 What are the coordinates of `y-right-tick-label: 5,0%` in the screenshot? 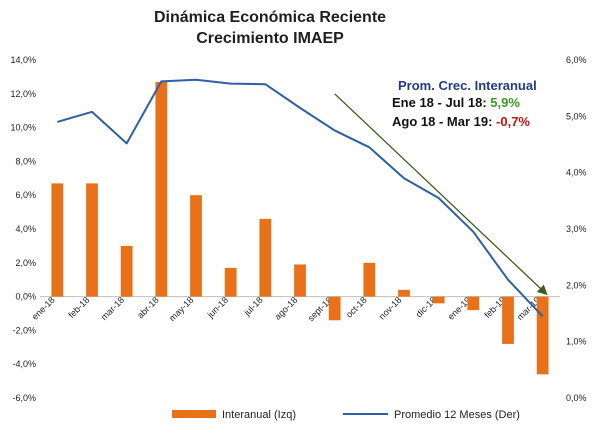 It's located at (576, 116).